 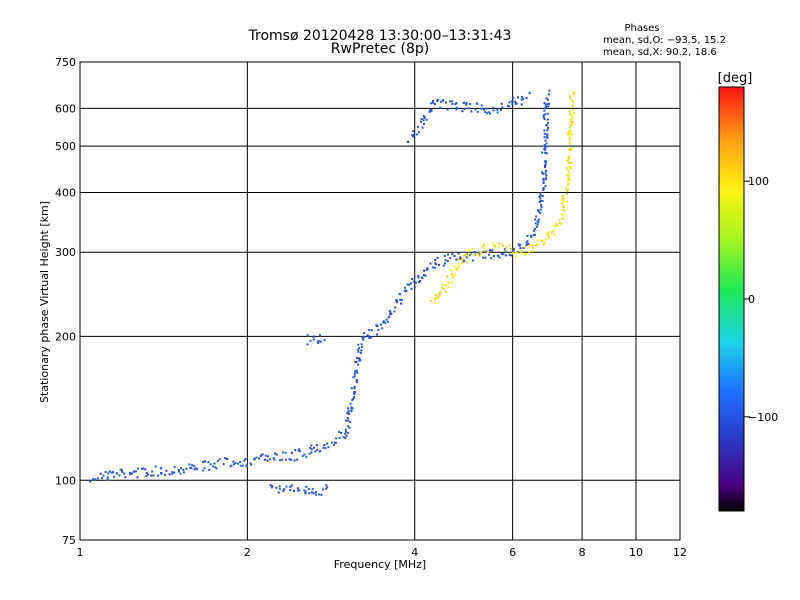 I want to click on x-tick-label: 10, so click(x=636, y=552).